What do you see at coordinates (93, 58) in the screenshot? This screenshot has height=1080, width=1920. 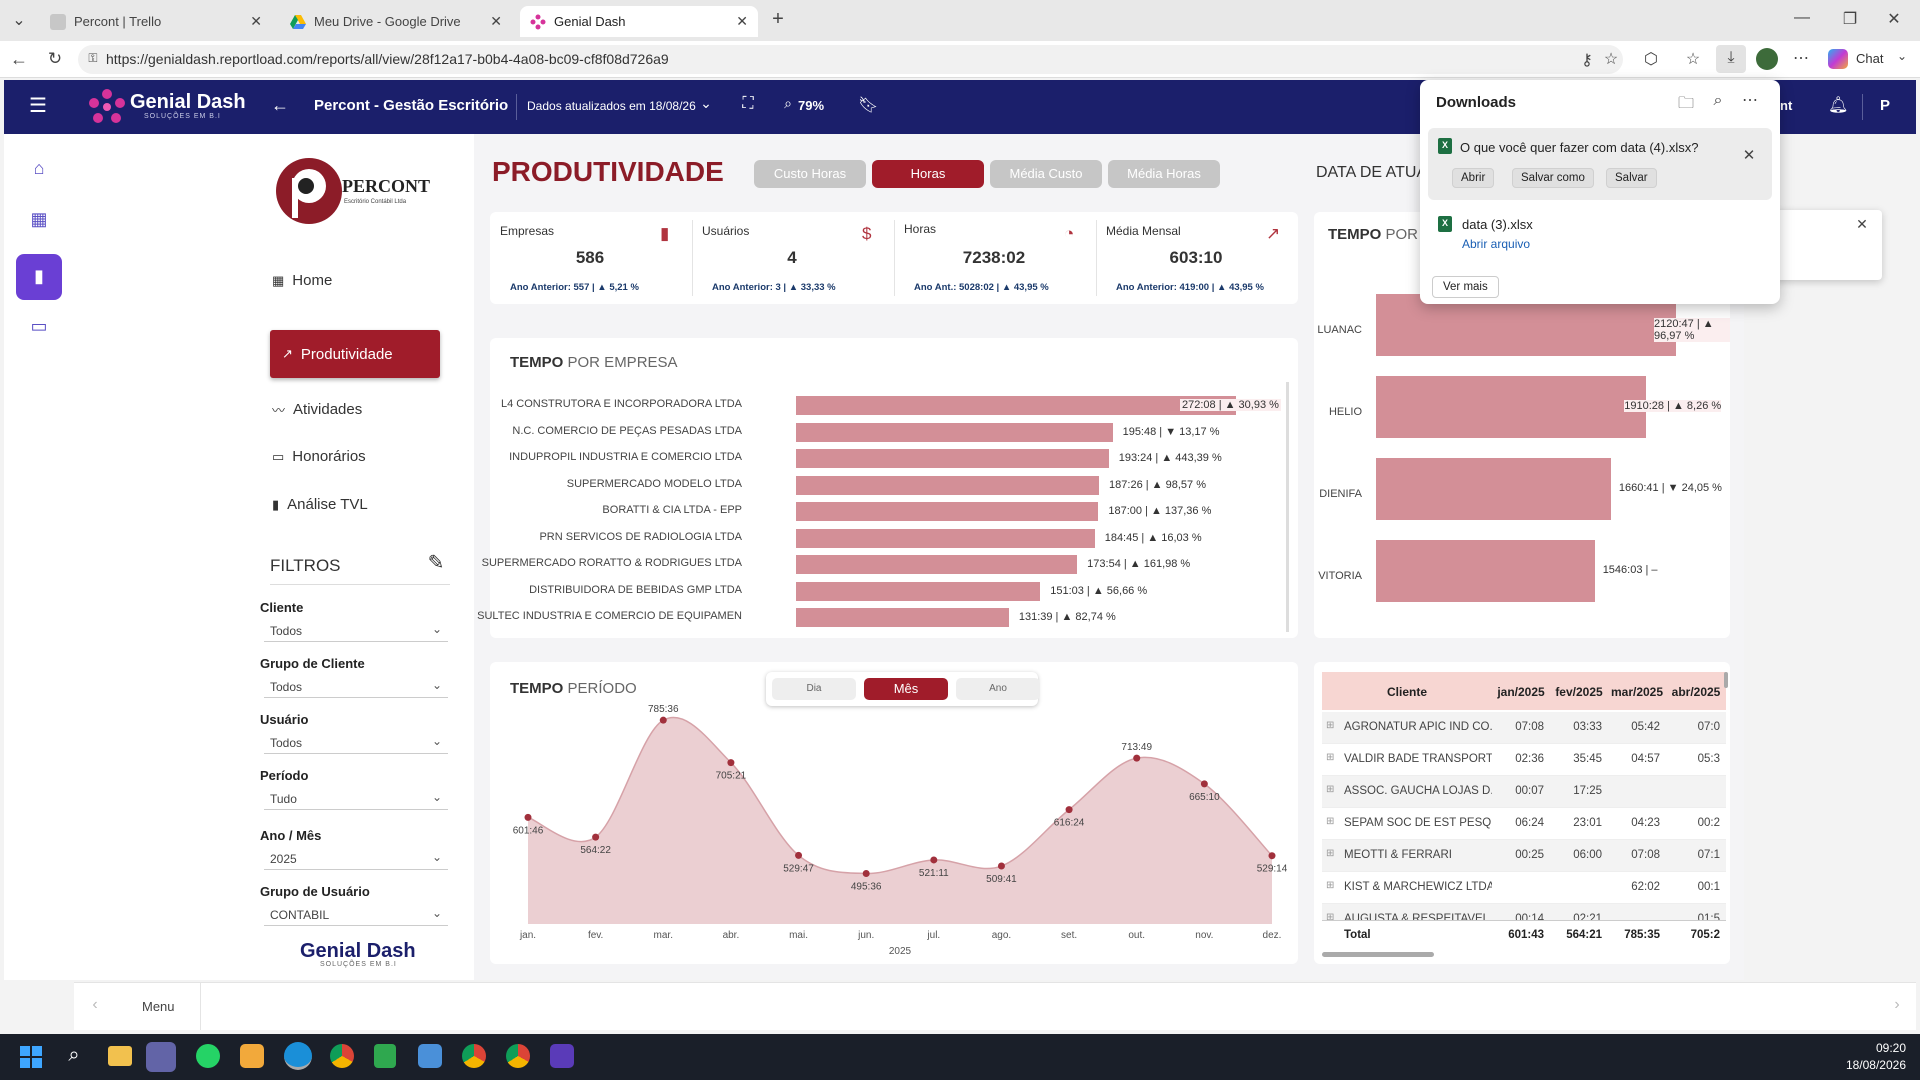 I see `site-info-icon: ⚿` at bounding box center [93, 58].